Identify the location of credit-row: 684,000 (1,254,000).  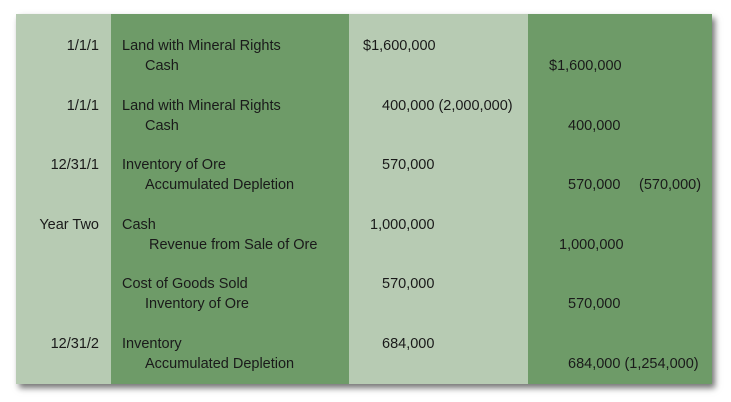
(620, 354).